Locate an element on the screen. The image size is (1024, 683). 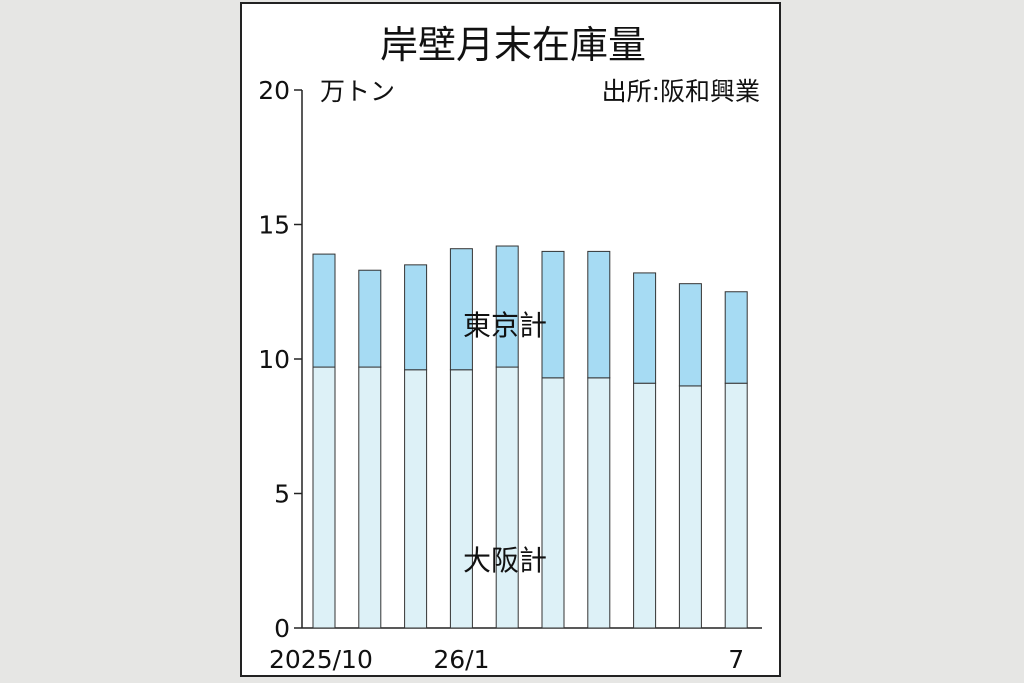
series-label-osaka: 大阪計 is located at coordinates (505, 560).